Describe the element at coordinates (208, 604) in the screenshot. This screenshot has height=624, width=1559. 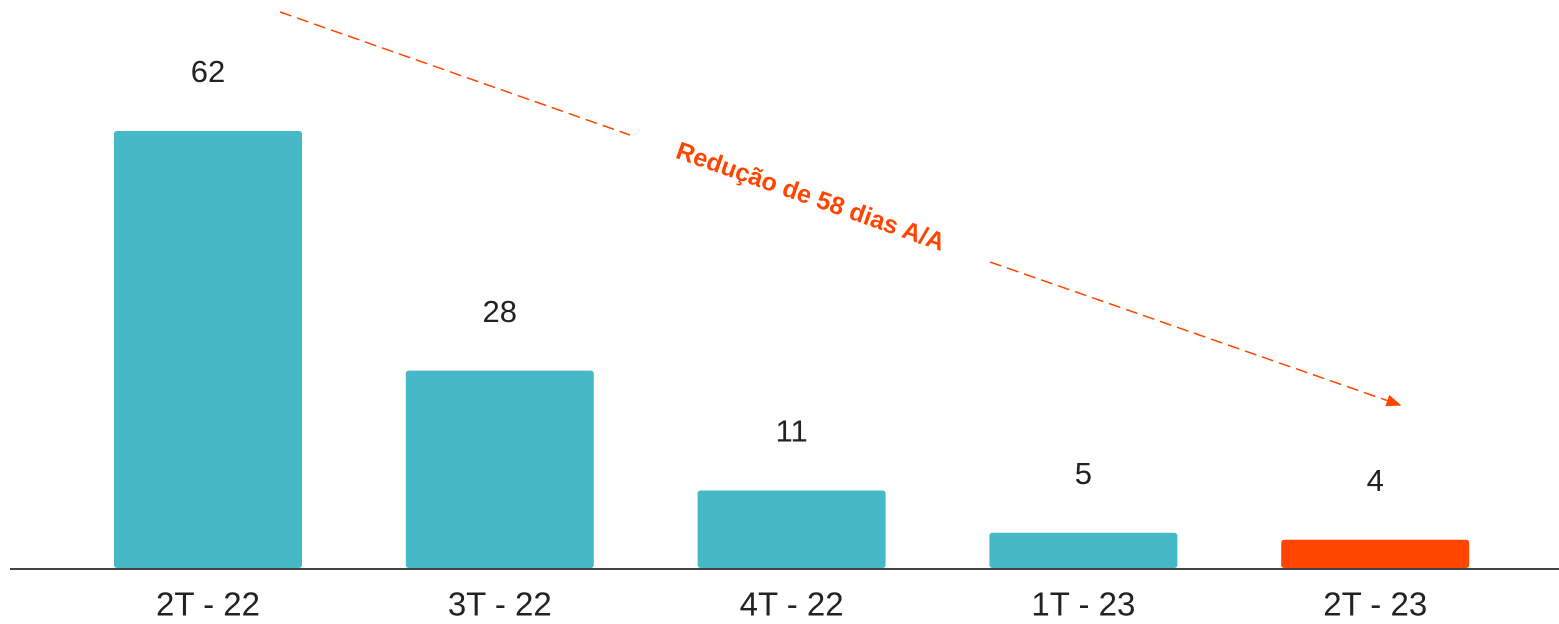
I see `x-tick-label: 2T - 22` at that location.